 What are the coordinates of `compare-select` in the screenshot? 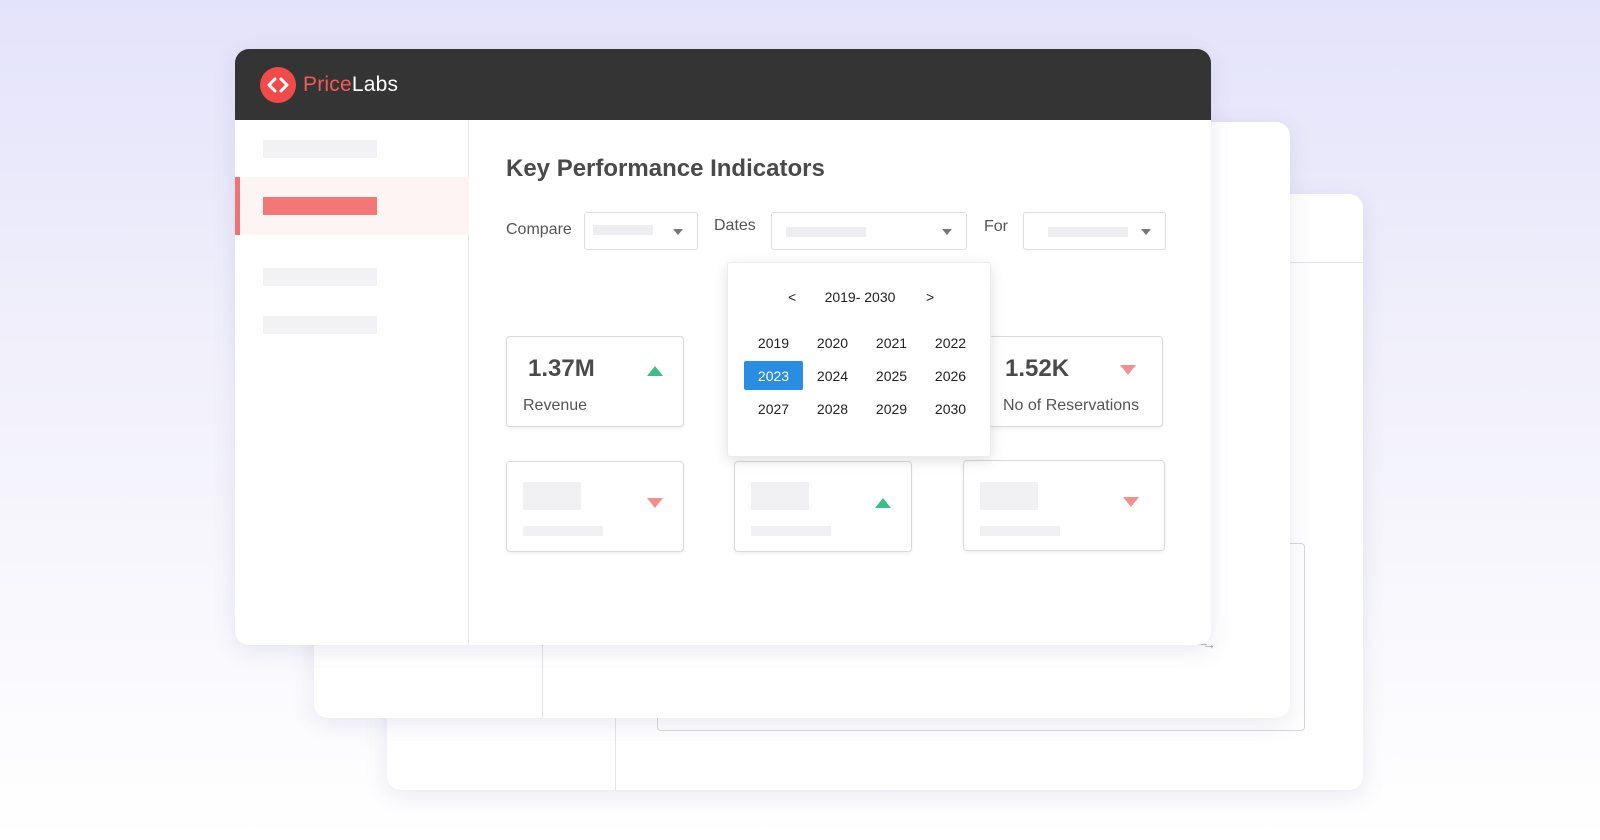 It's located at (641, 231).